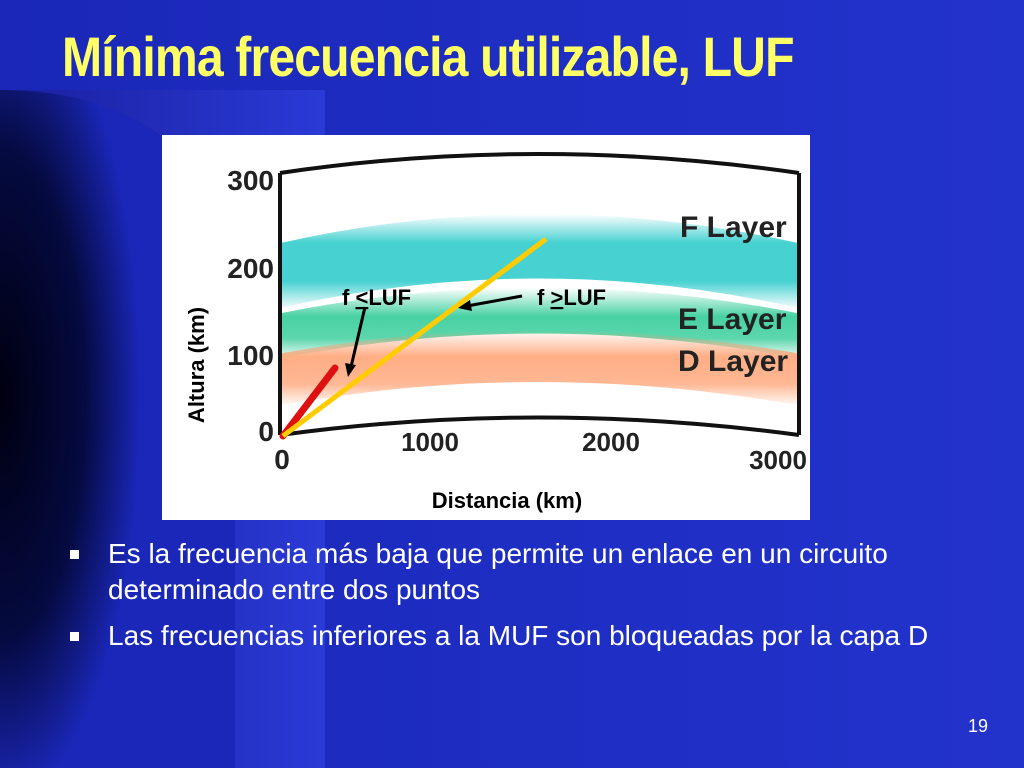 The width and height of the screenshot is (1024, 768). What do you see at coordinates (428, 56) in the screenshot?
I see `slide-title: Mínima frecuencia utilizable, LUF` at bounding box center [428, 56].